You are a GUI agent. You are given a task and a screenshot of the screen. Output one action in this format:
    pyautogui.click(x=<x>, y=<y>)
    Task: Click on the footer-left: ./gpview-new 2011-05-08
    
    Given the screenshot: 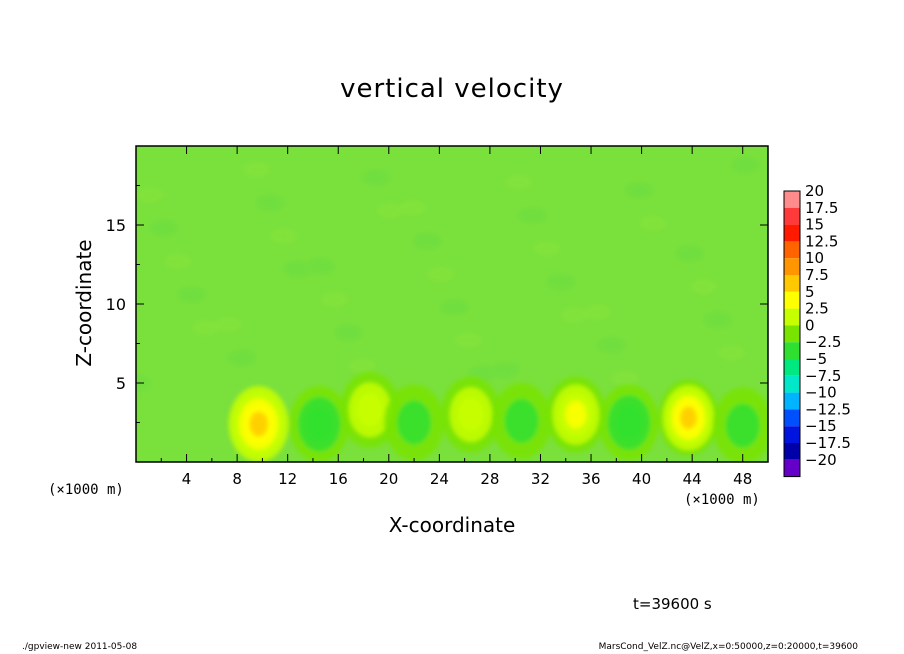 What is the action you would take?
    pyautogui.click(x=80, y=647)
    